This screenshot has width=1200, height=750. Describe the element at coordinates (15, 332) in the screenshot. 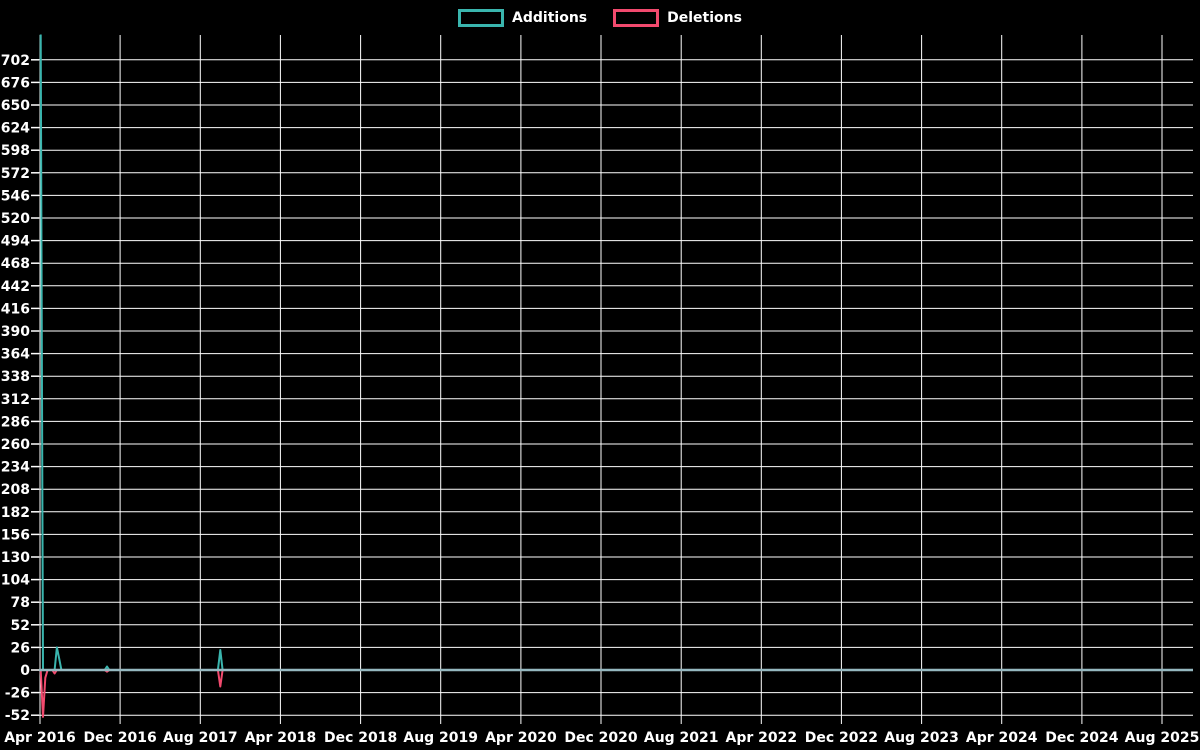

I see `y-axis-tick-label: 390` at that location.